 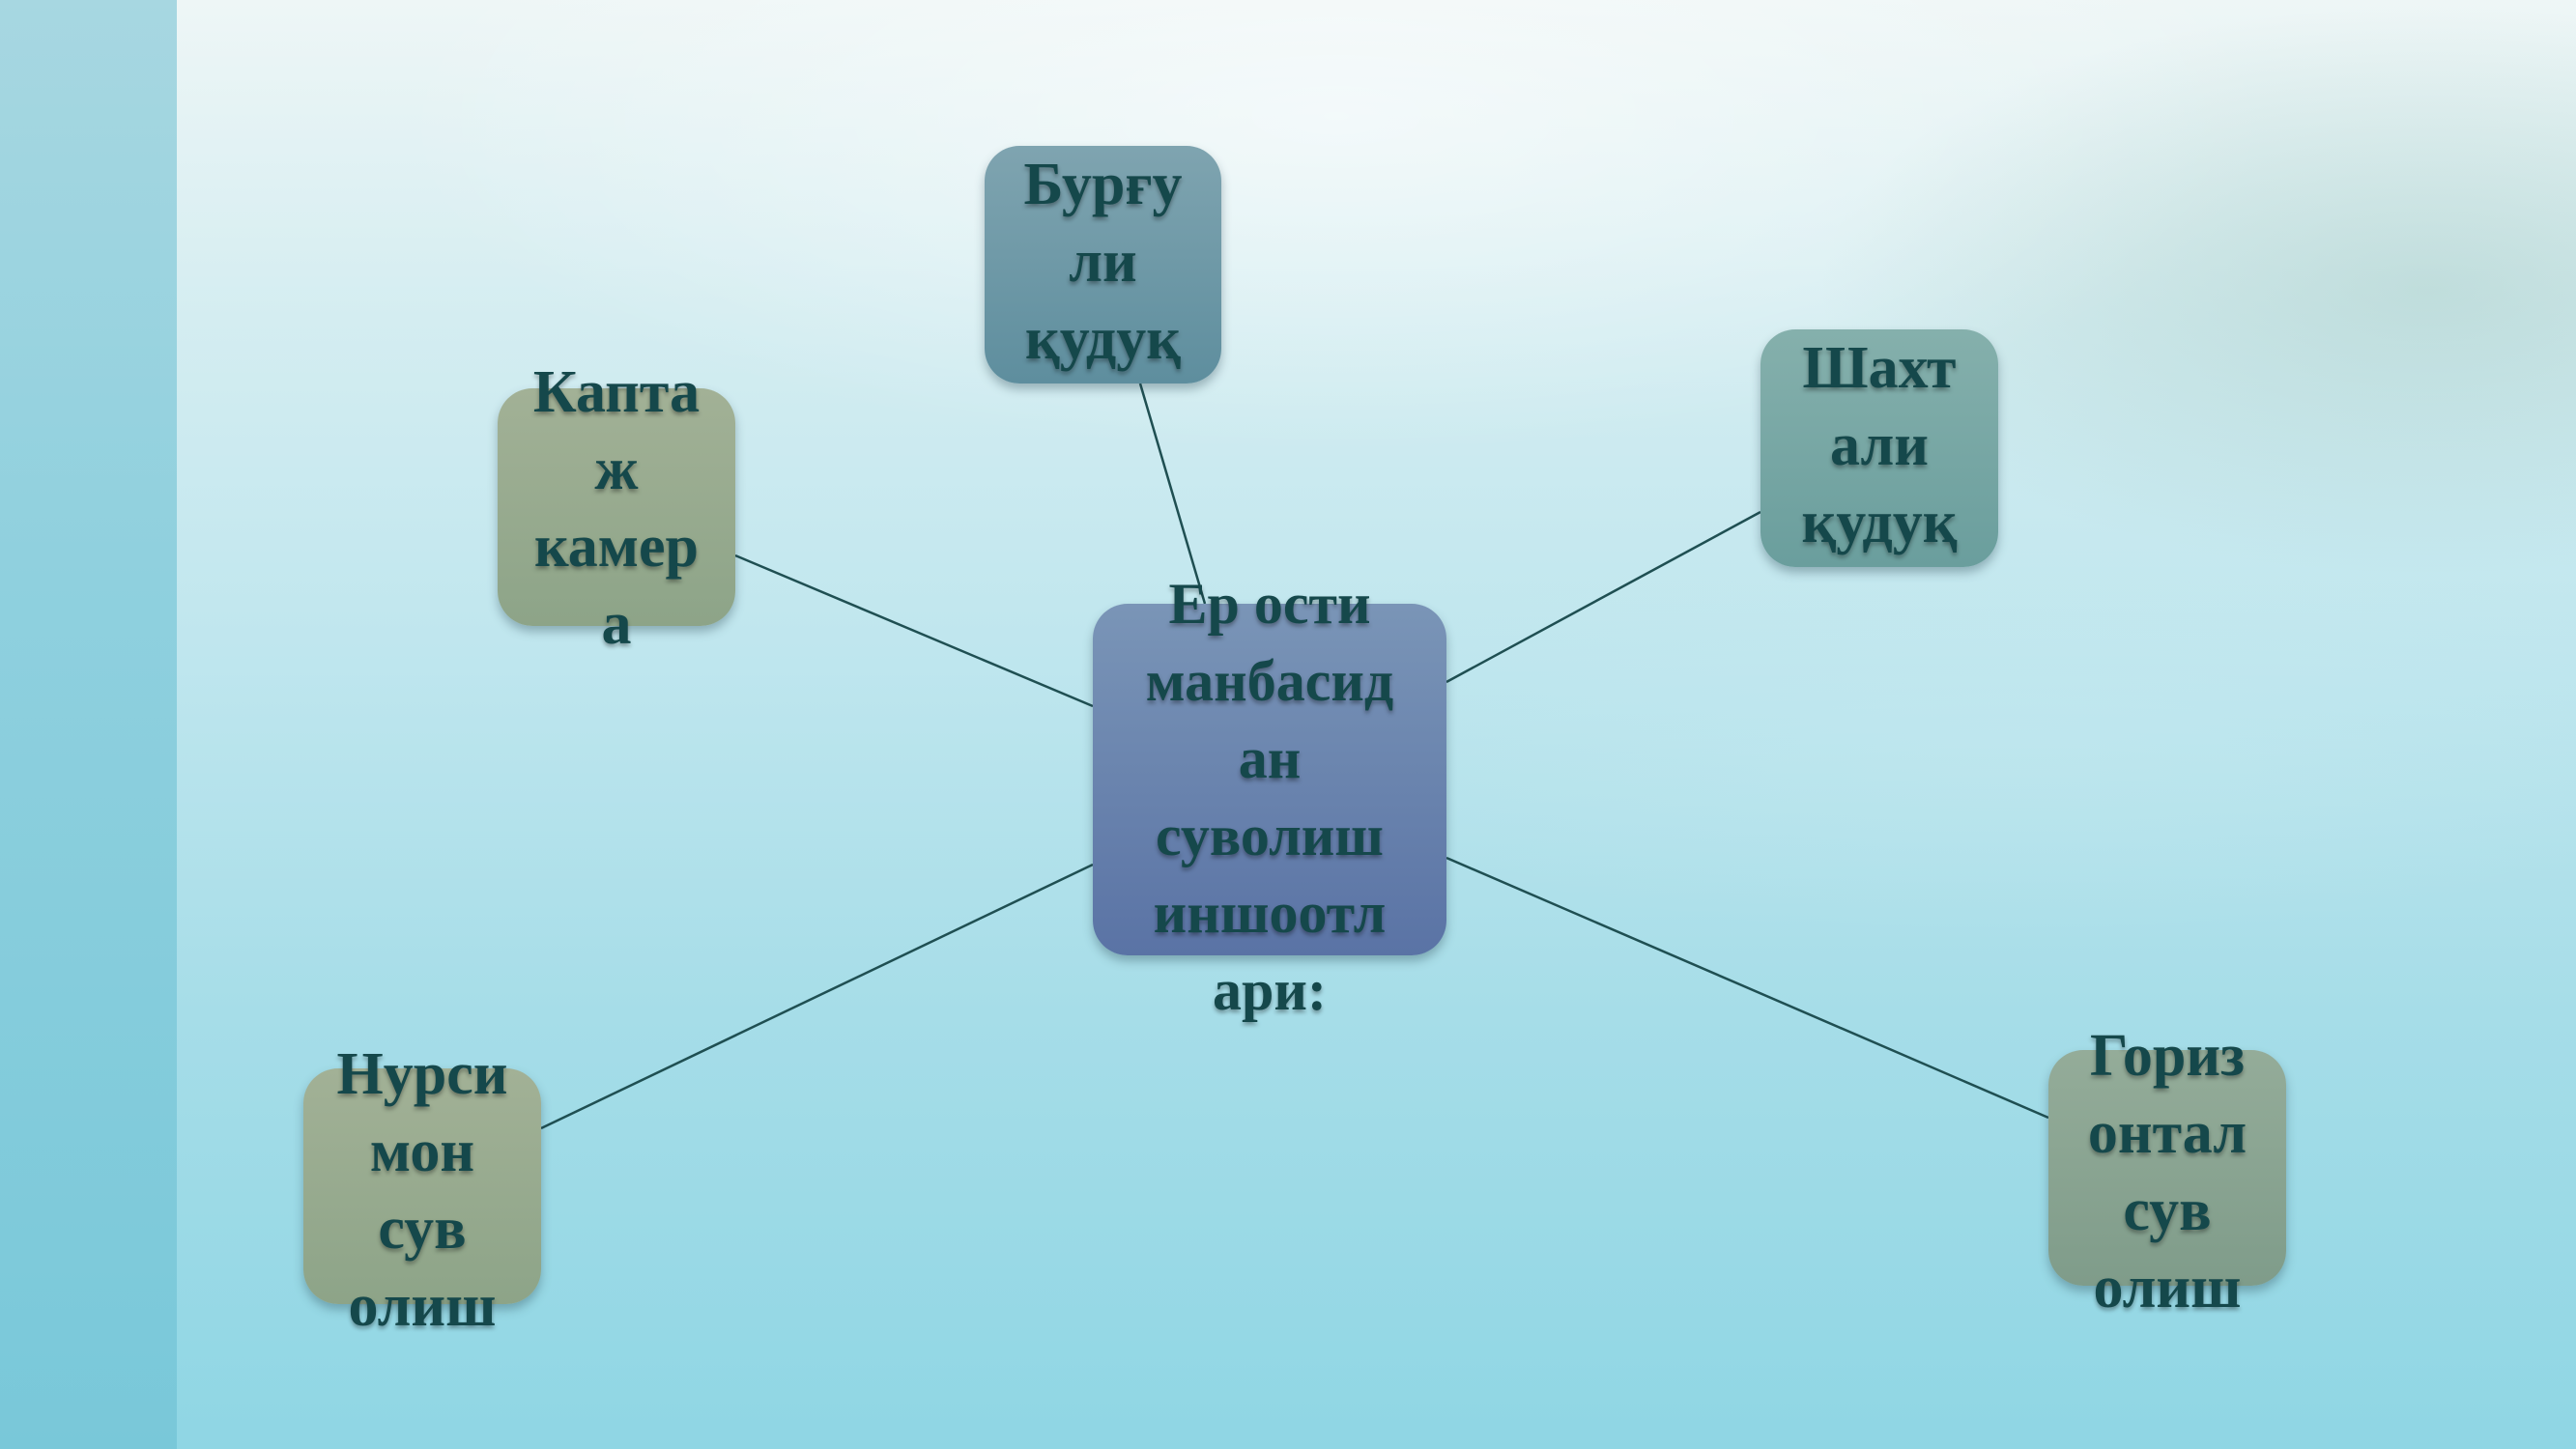 I want to click on node-horizontal-intake-label: Гориз онтал сув олиш, so click(x=2167, y=1172).